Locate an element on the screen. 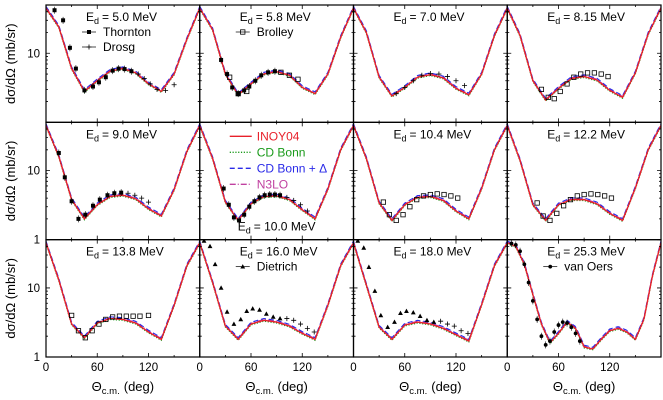 This screenshot has width=663, height=400. panel-energy-label: Ed = 7.0 MeV is located at coordinates (429, 18).